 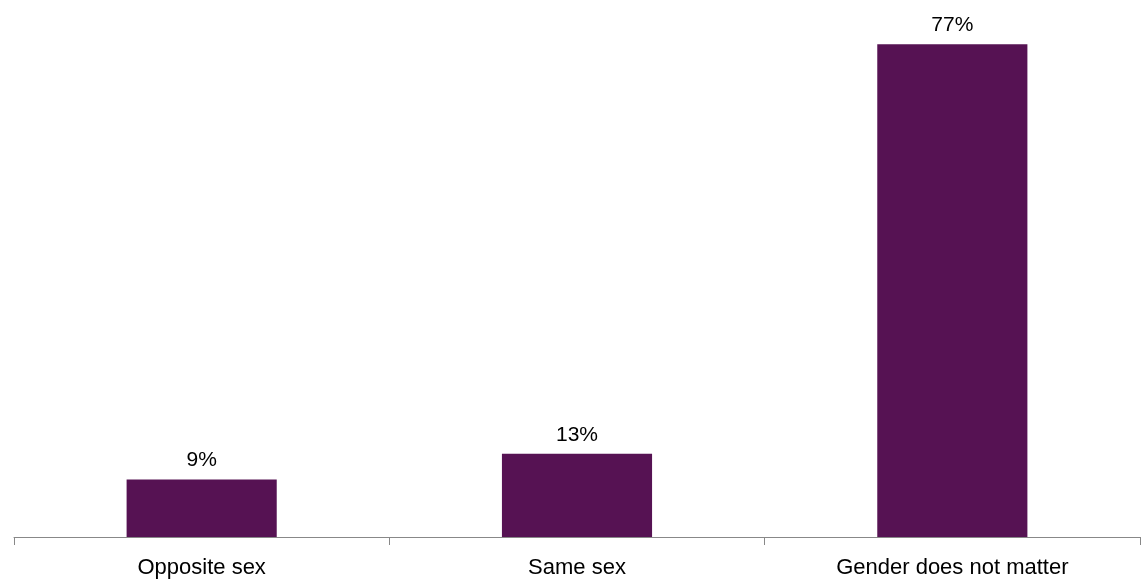 What do you see at coordinates (201, 459) in the screenshot?
I see `data-label: 9%` at bounding box center [201, 459].